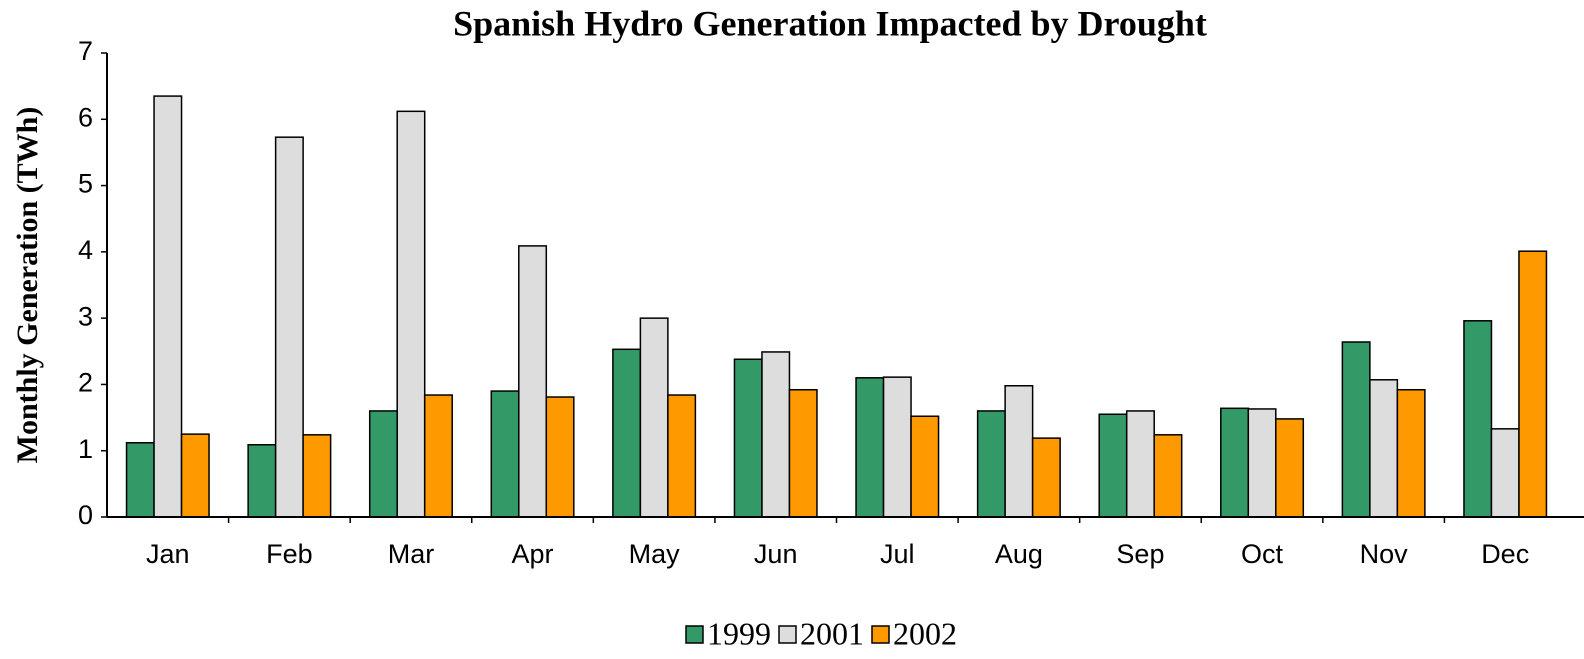 Image resolution: width=1584 pixels, height=659 pixels. I want to click on x-tick-label: Feb, so click(289, 554).